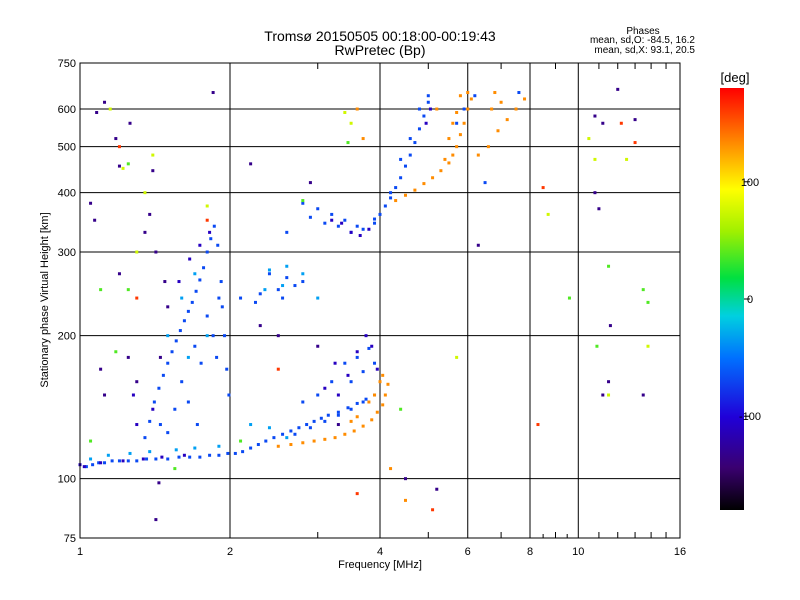  What do you see at coordinates (67, 253) in the screenshot?
I see `y-tick-label: 300` at bounding box center [67, 253].